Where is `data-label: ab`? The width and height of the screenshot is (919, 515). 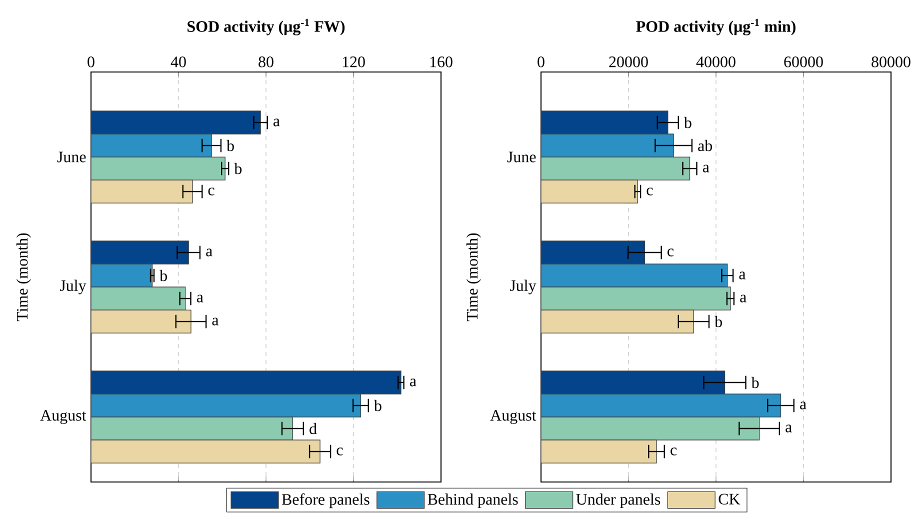
data-label: ab is located at coordinates (705, 146).